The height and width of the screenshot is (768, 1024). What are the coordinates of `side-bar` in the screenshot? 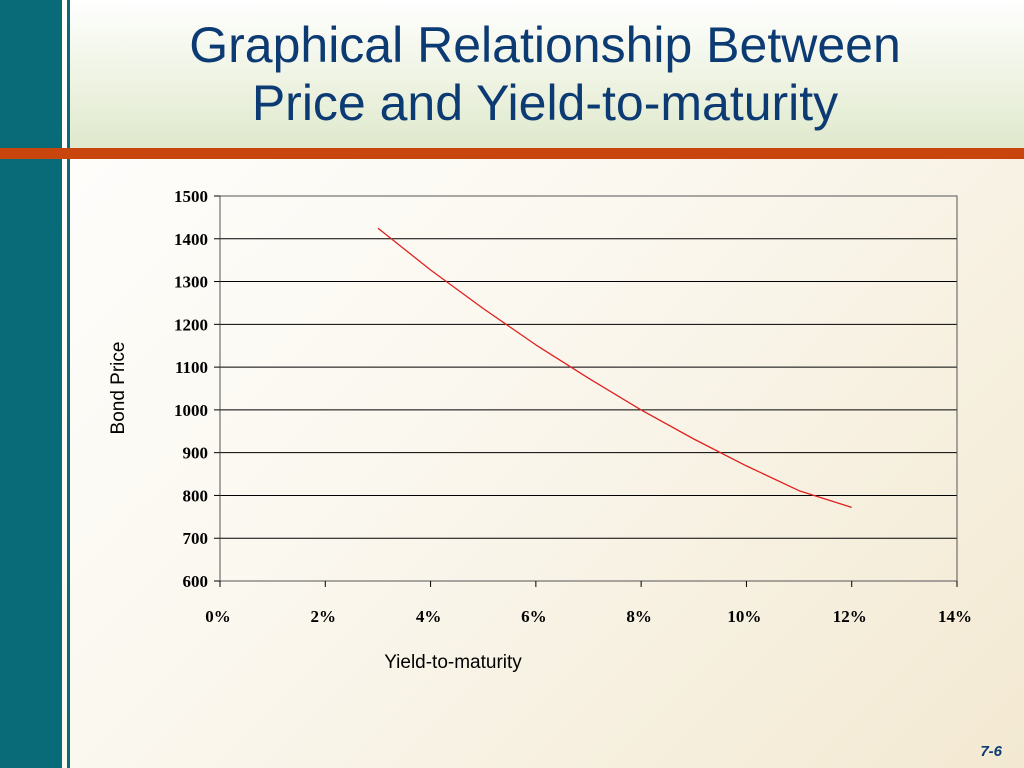 It's located at (31, 384).